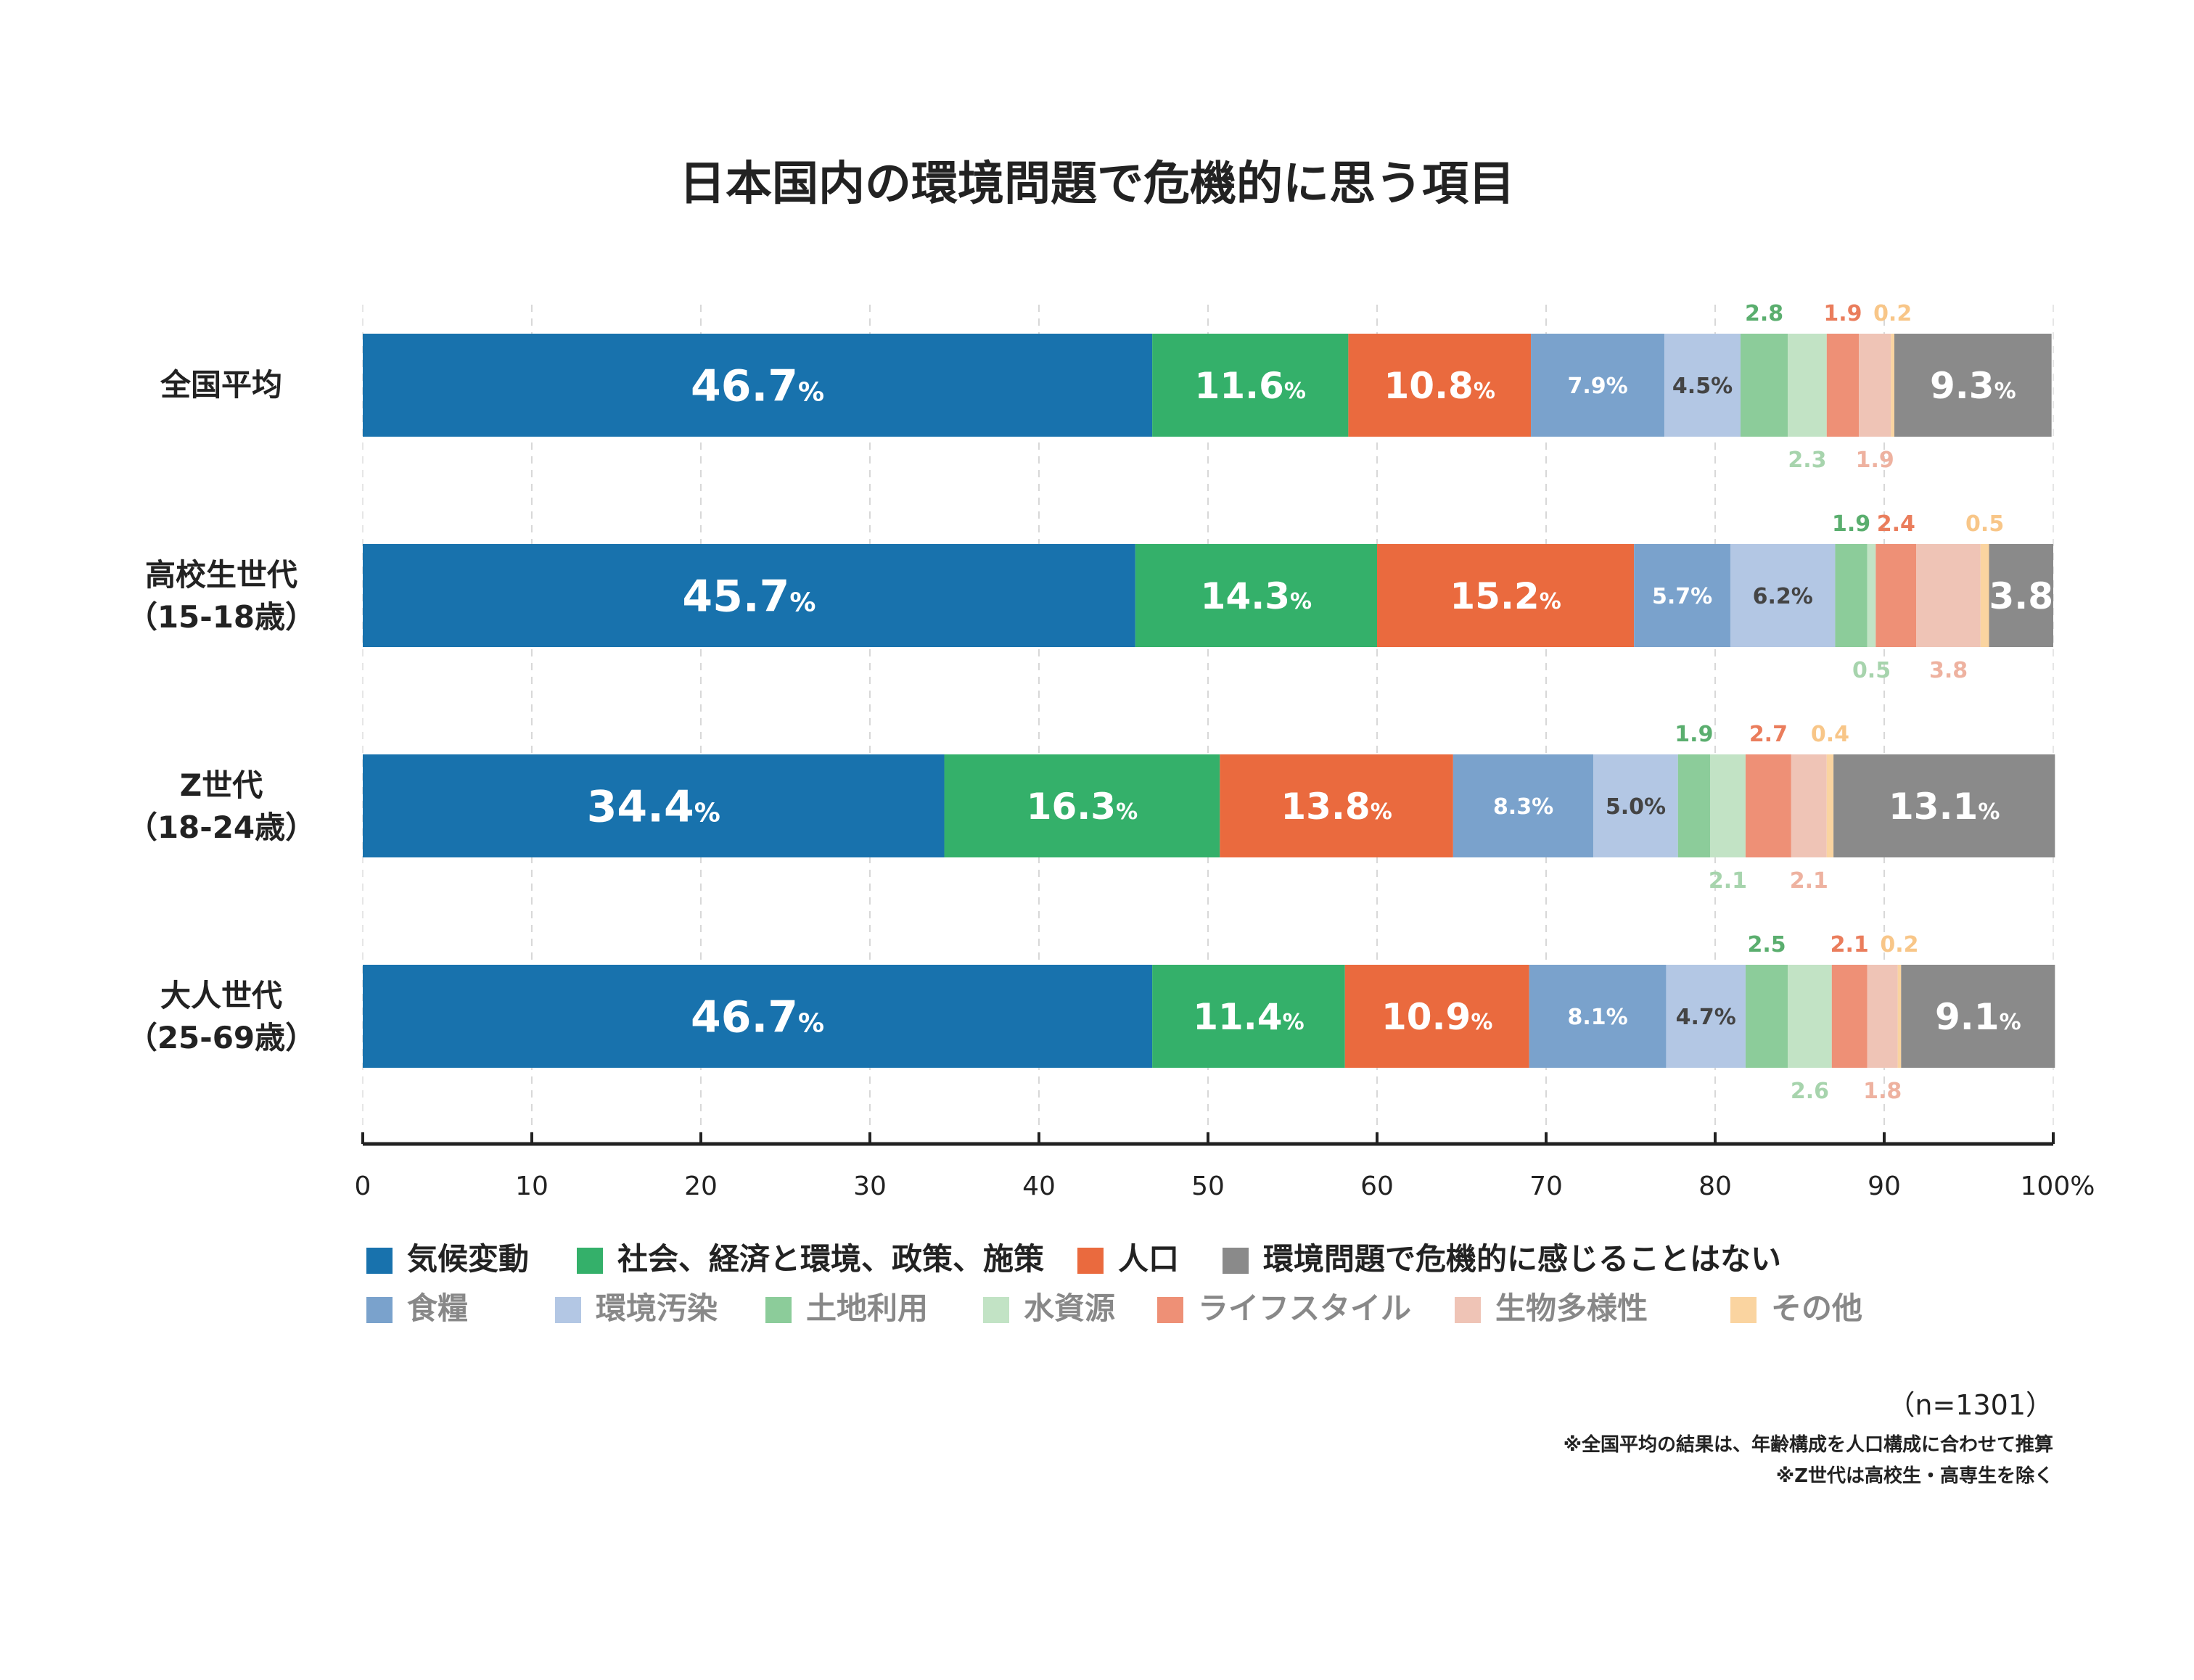 Image resolution: width=2194 pixels, height=1680 pixels. I want to click on data-label: 0.4, so click(1830, 734).